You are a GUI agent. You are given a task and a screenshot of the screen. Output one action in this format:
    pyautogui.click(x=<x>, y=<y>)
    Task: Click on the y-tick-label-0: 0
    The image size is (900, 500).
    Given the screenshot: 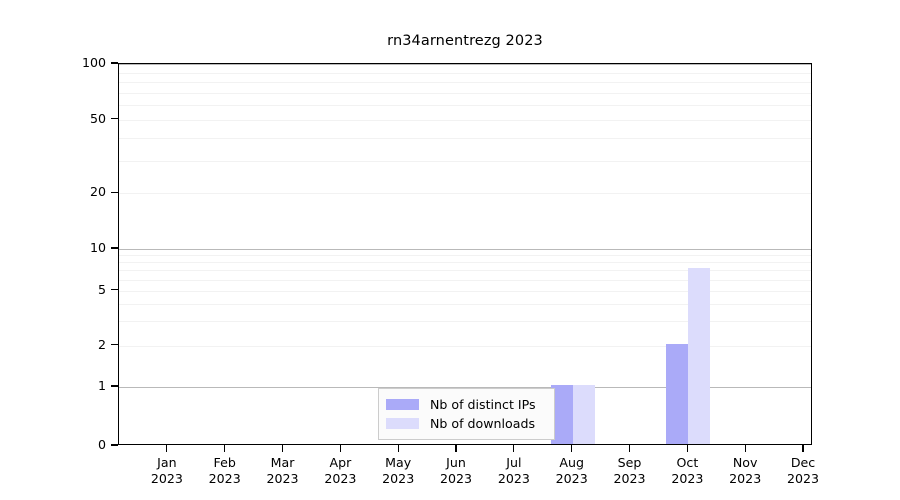 What is the action you would take?
    pyautogui.click(x=101, y=444)
    